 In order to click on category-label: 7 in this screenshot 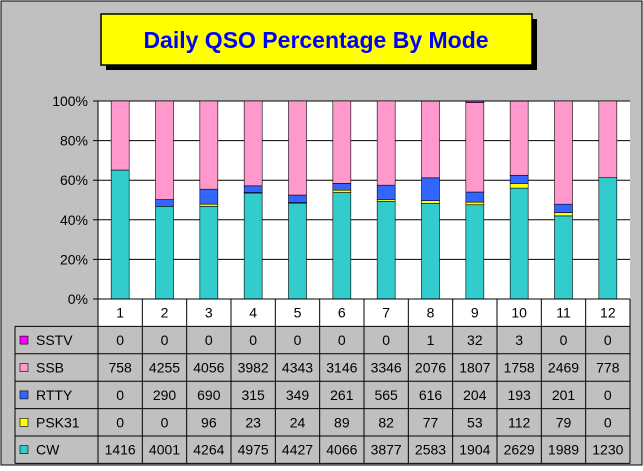, I will do `click(386, 313)`.